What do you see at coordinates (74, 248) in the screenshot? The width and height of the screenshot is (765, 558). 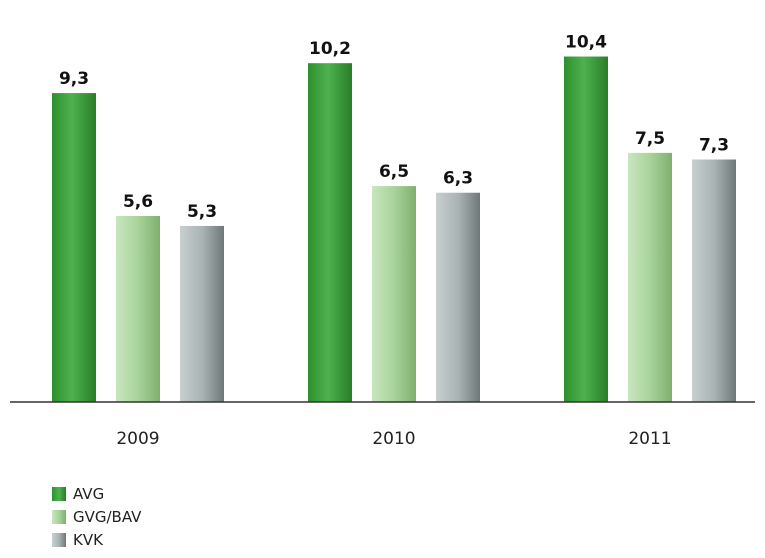 I see `bar-avg-2009` at bounding box center [74, 248].